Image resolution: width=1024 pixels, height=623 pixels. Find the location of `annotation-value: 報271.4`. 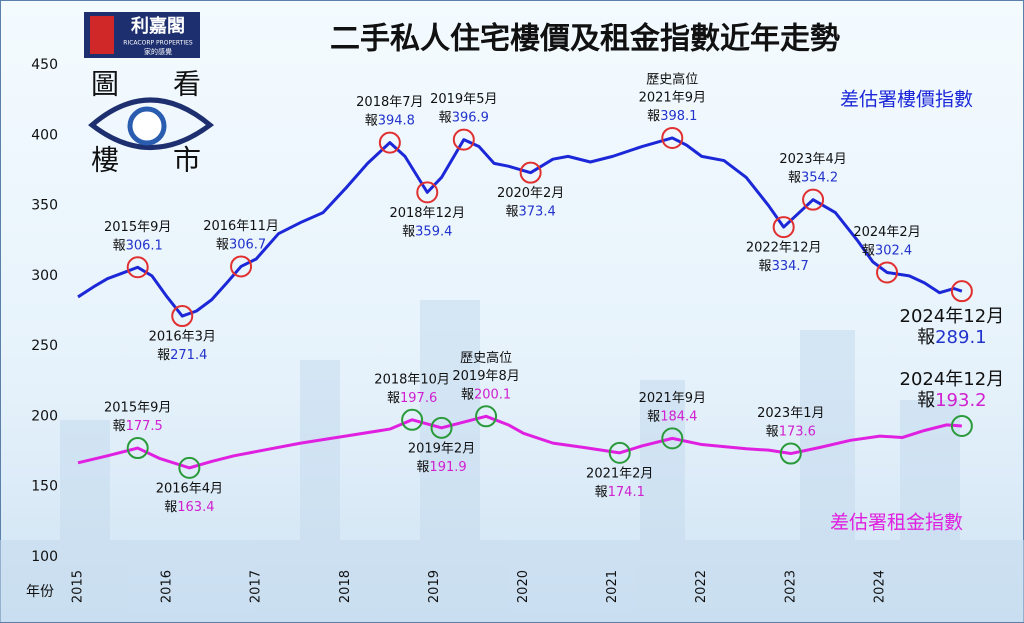

annotation-value: 報271.4 is located at coordinates (182, 355).